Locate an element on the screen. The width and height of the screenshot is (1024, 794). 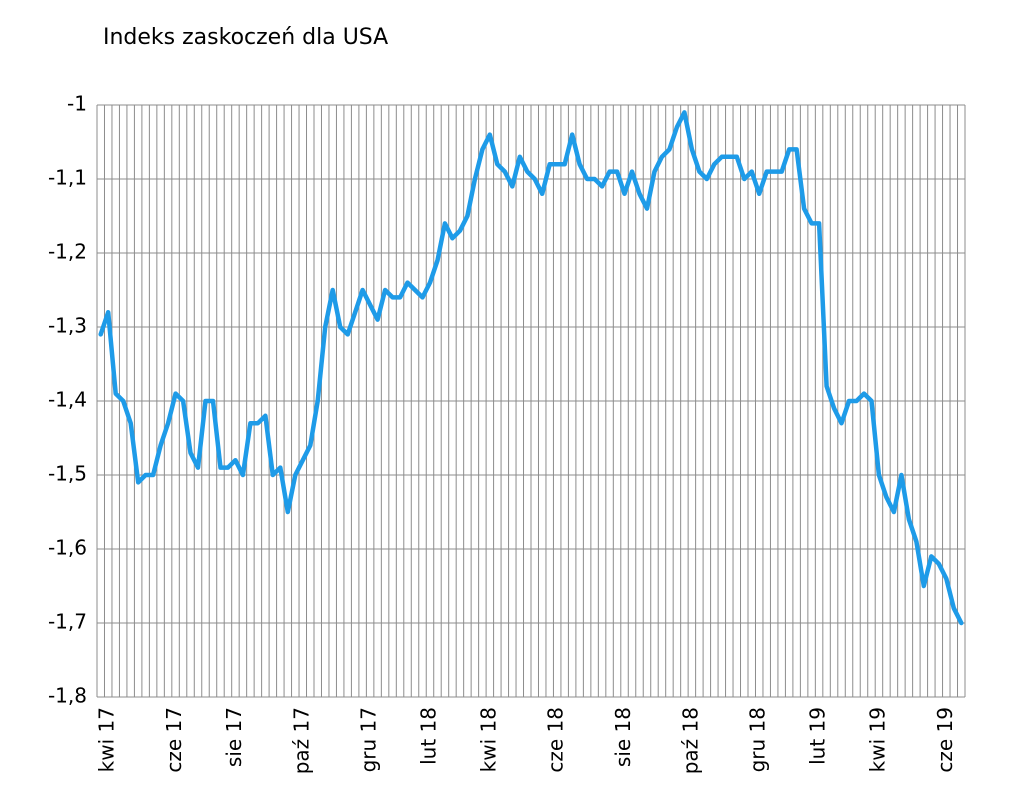
x-tick-label: gru 17 is located at coordinates (369, 739).